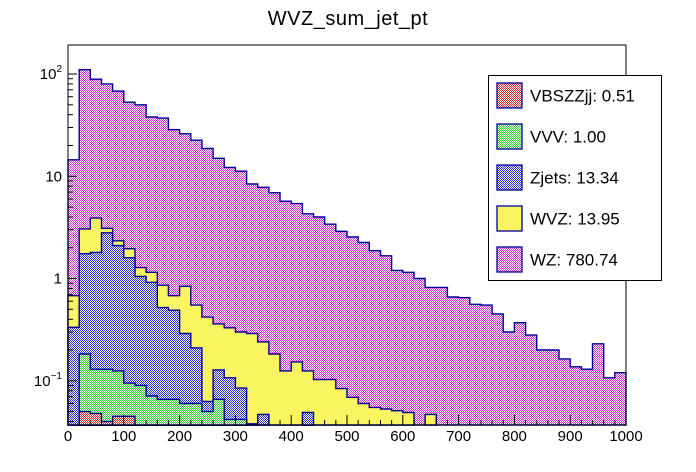  What do you see at coordinates (348, 19) in the screenshot?
I see `plot-title: WVZ_sum_jet_pt` at bounding box center [348, 19].